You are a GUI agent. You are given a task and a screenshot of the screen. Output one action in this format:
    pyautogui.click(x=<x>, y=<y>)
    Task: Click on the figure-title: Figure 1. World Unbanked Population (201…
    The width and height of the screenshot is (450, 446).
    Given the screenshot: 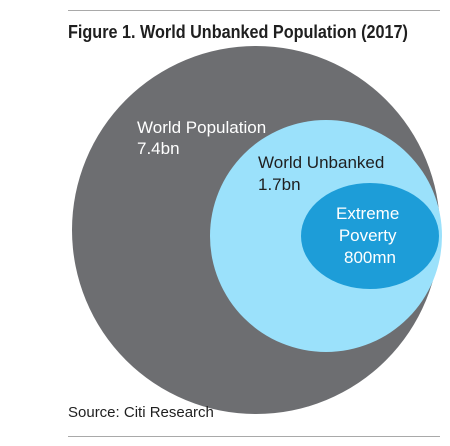 What is the action you would take?
    pyautogui.click(x=238, y=32)
    